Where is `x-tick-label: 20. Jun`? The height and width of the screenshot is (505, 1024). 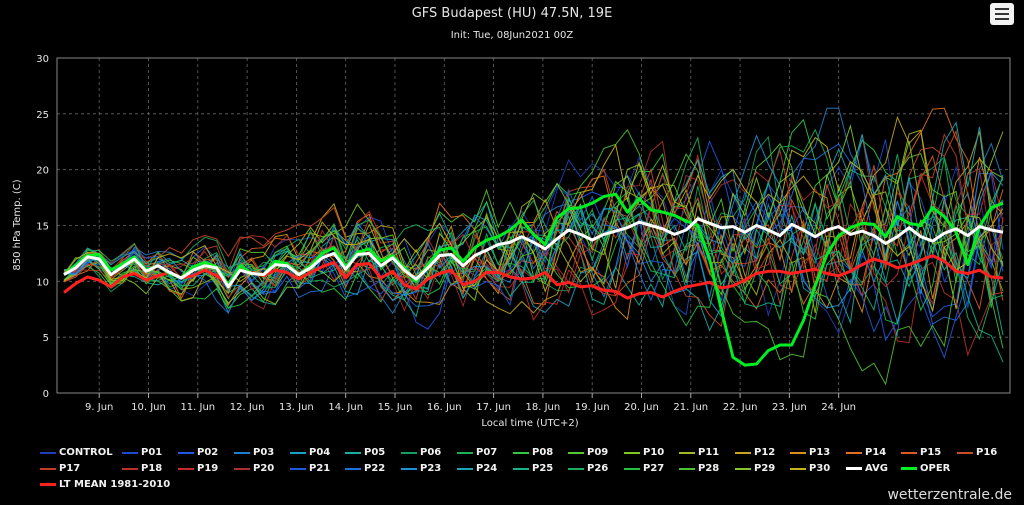
x-tick-label: 20. Jun is located at coordinates (641, 407).